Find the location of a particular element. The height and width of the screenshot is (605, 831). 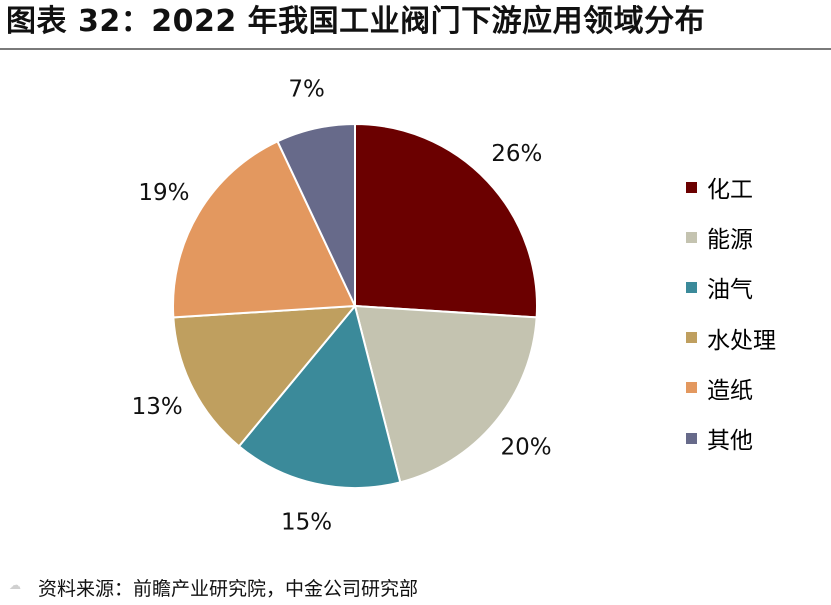

legend-item-0: 化工 is located at coordinates (731, 187).